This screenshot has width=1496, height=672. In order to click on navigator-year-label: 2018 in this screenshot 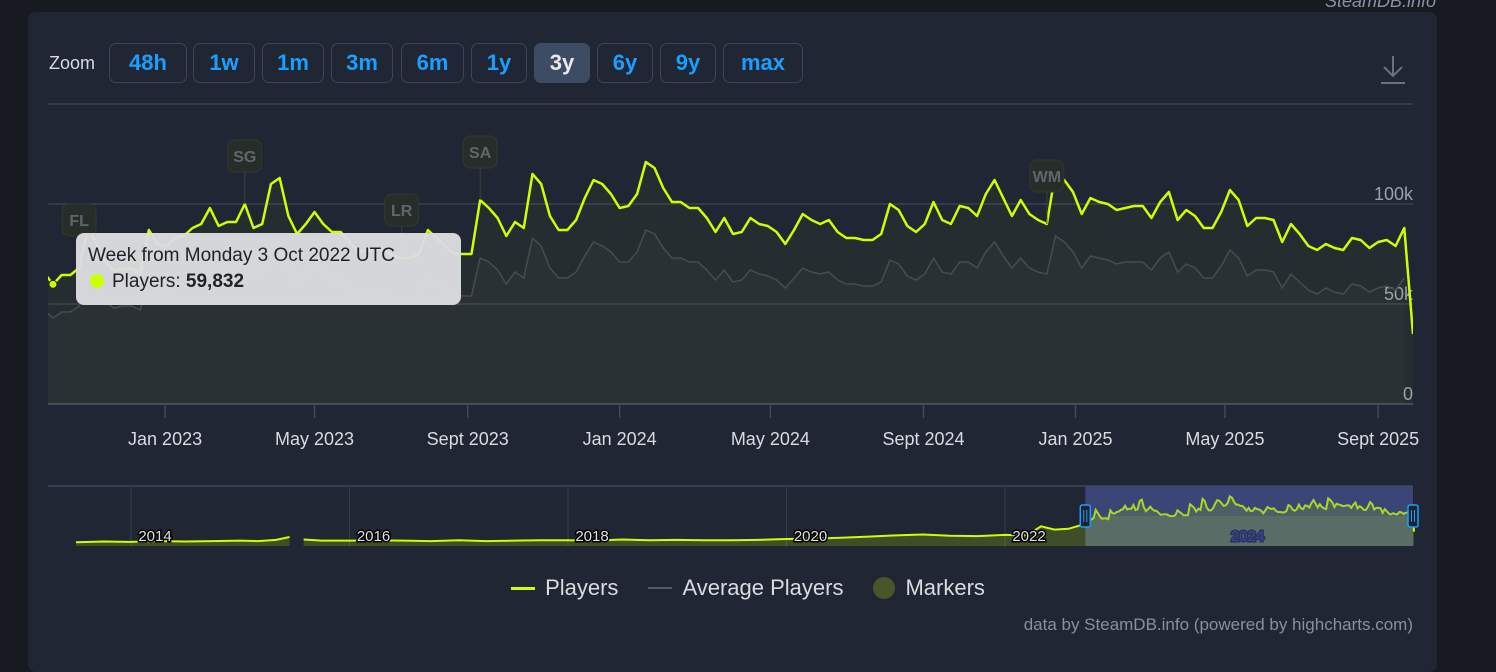, I will do `click(591, 536)`.